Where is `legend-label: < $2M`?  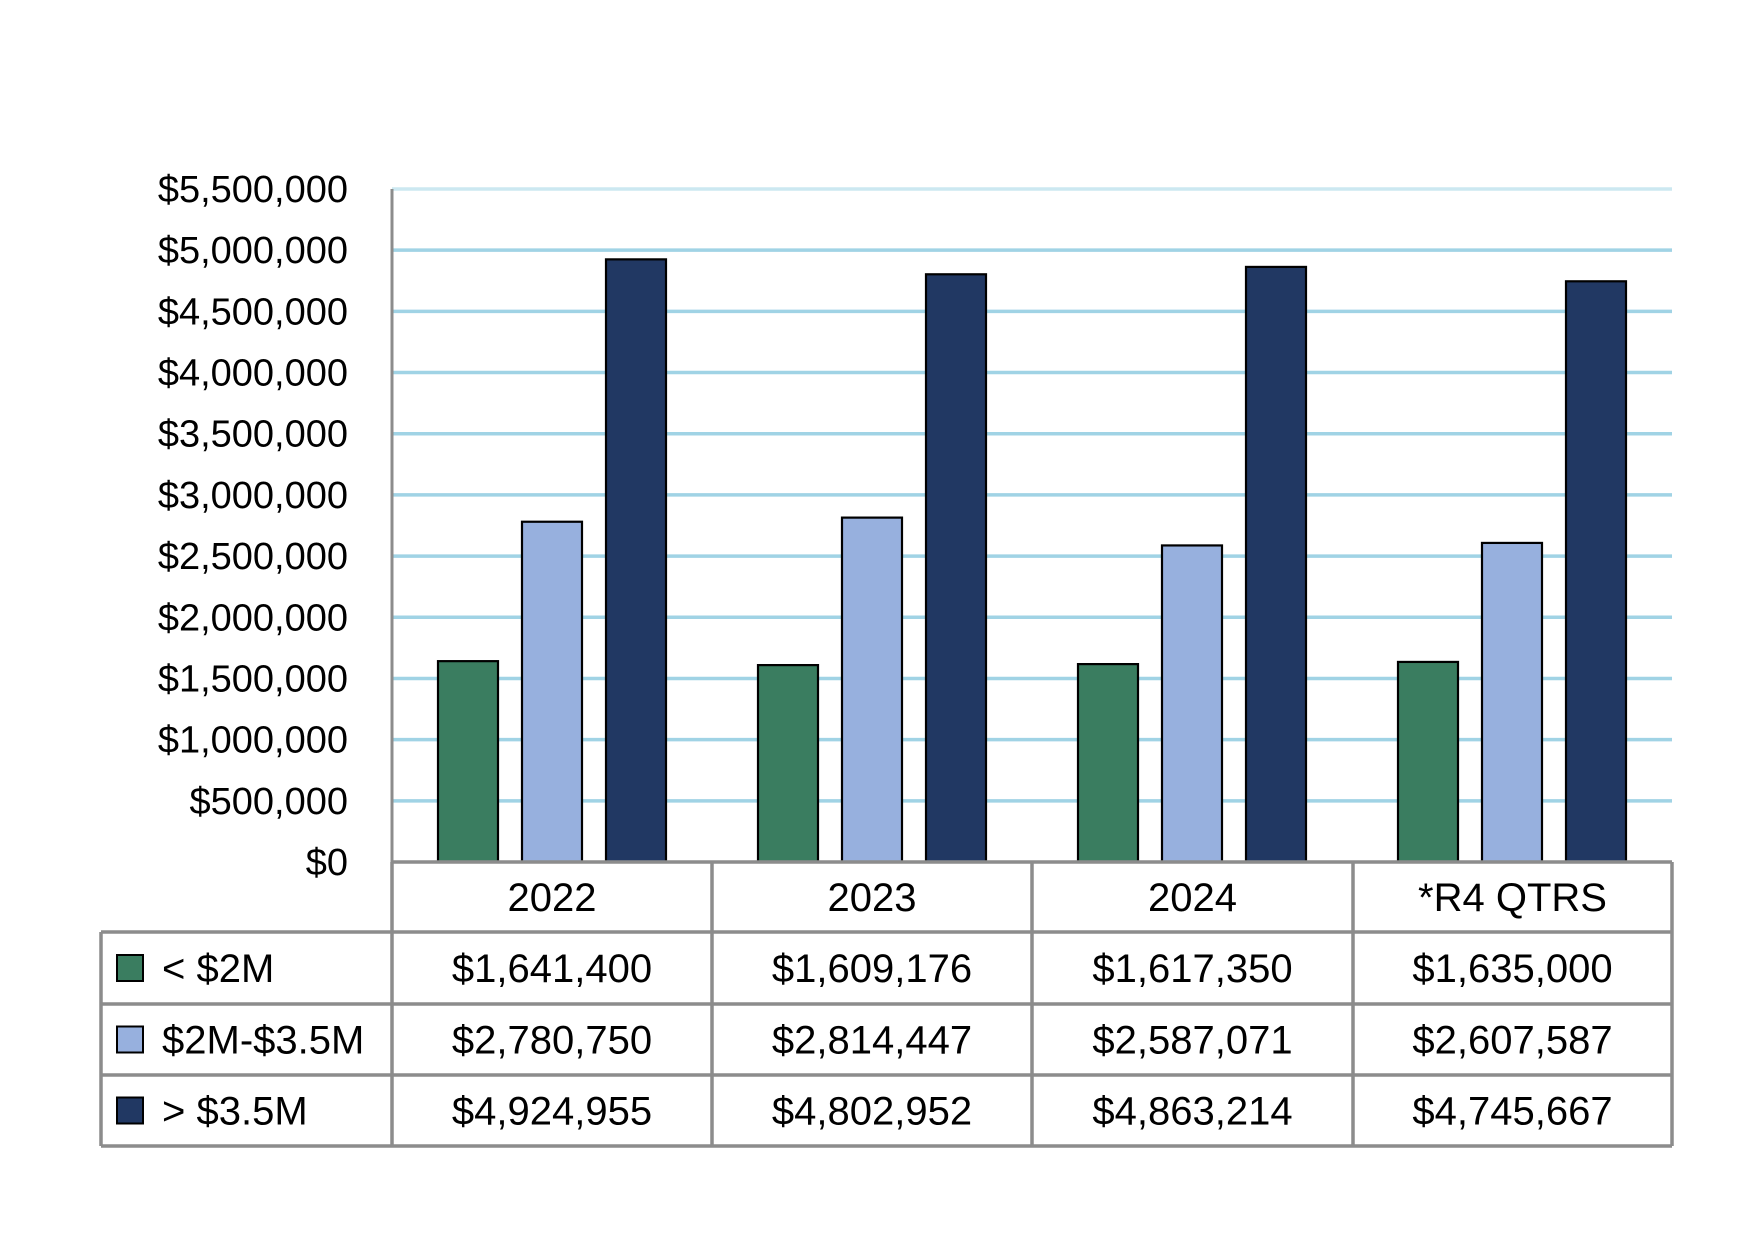
legend-label: < $2M is located at coordinates (218, 969).